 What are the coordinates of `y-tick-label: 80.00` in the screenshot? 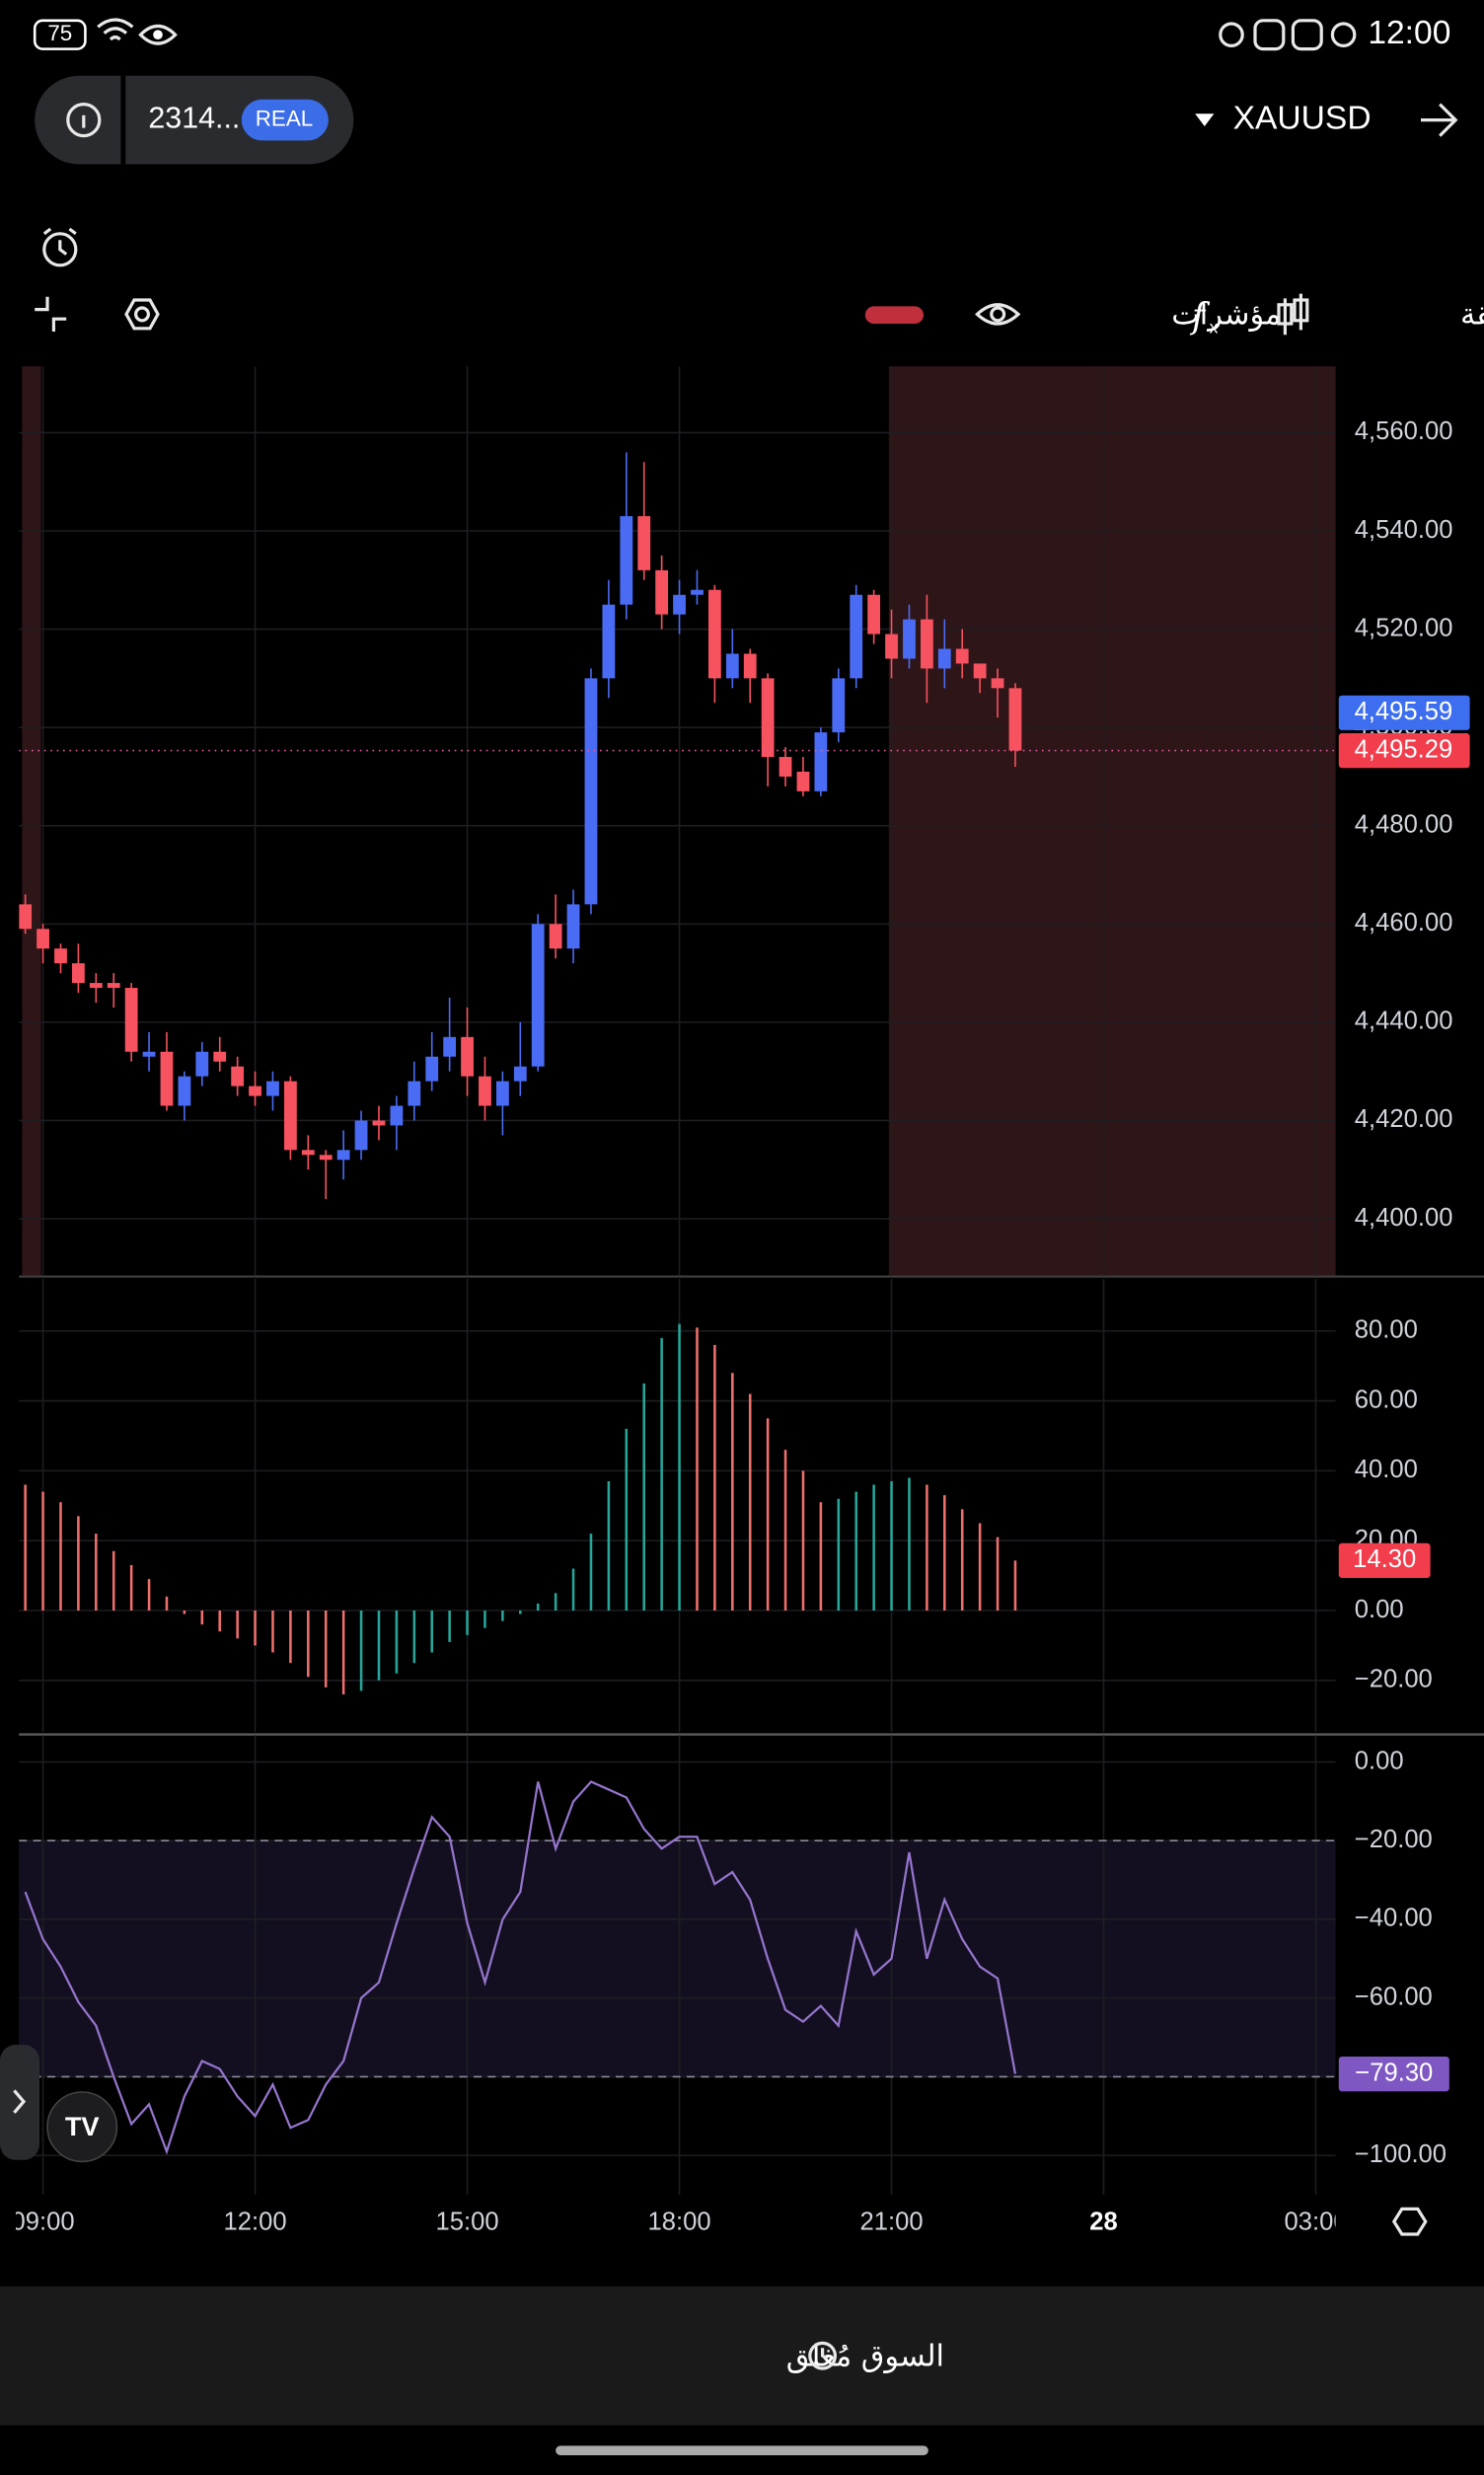 It's located at (1386, 1330).